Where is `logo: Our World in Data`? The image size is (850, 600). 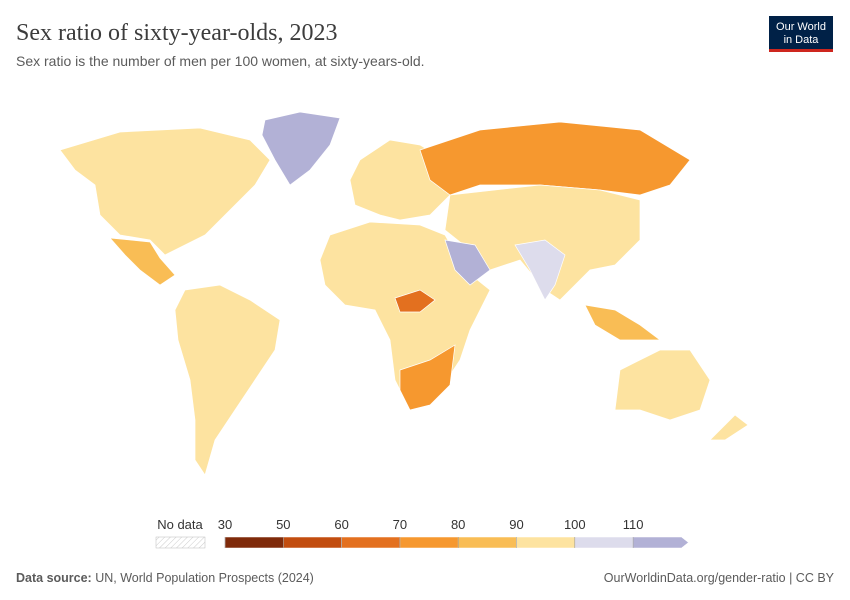 logo: Our World in Data is located at coordinates (801, 34).